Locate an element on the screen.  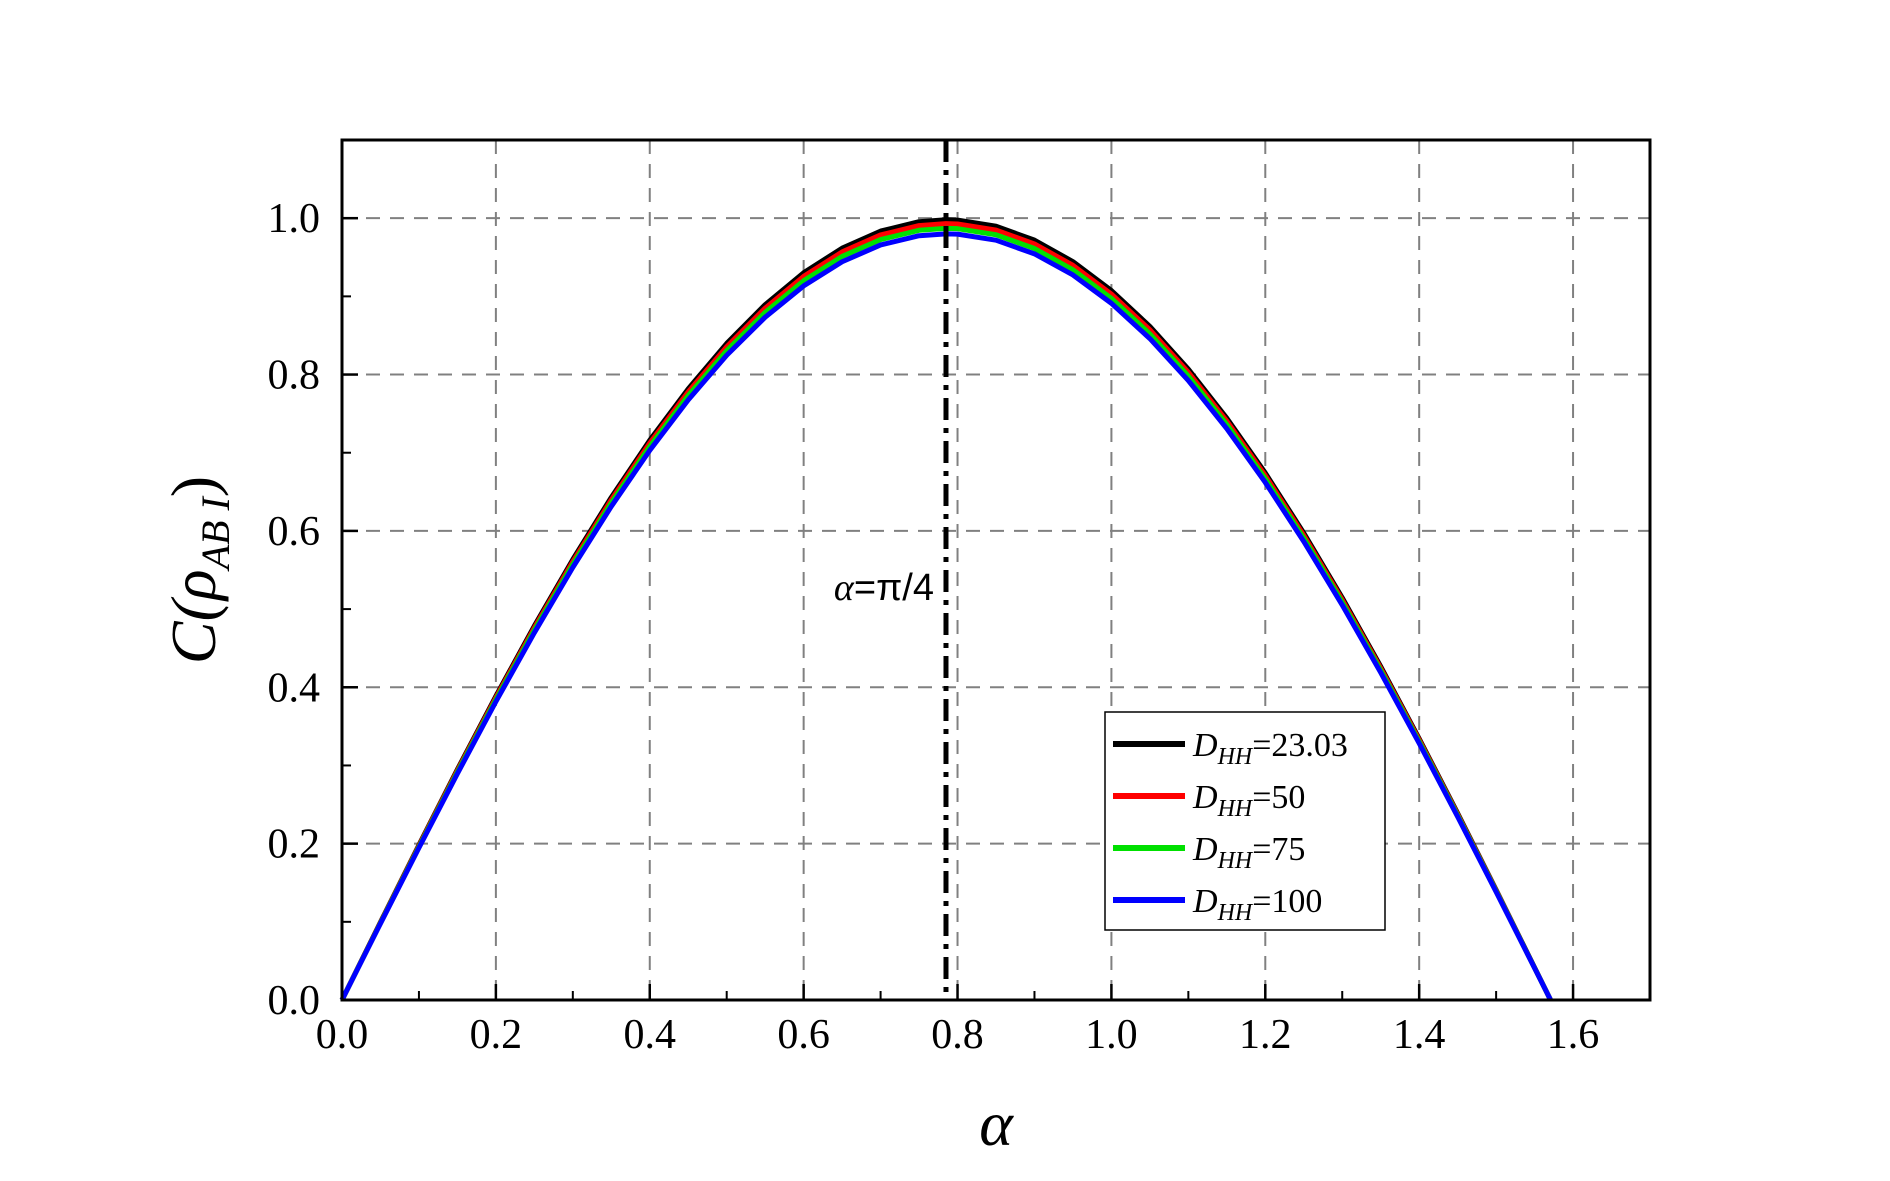
x-tick-label-5: 1.0 is located at coordinates (1111, 1035).